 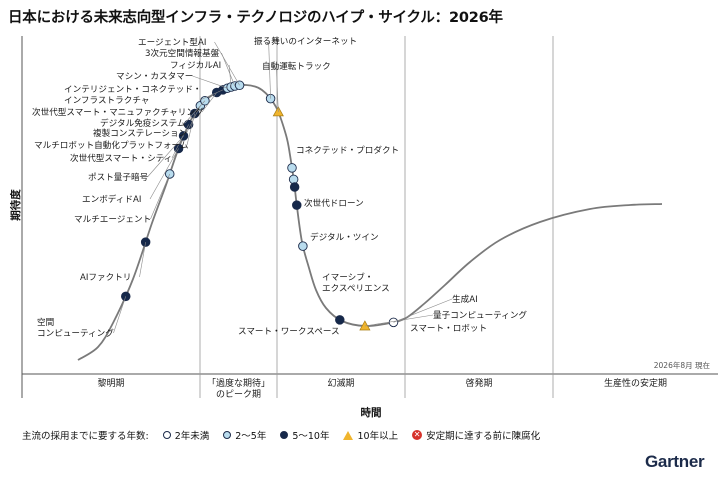 I want to click on technology-label: エンボディドAI, so click(x=111, y=199).